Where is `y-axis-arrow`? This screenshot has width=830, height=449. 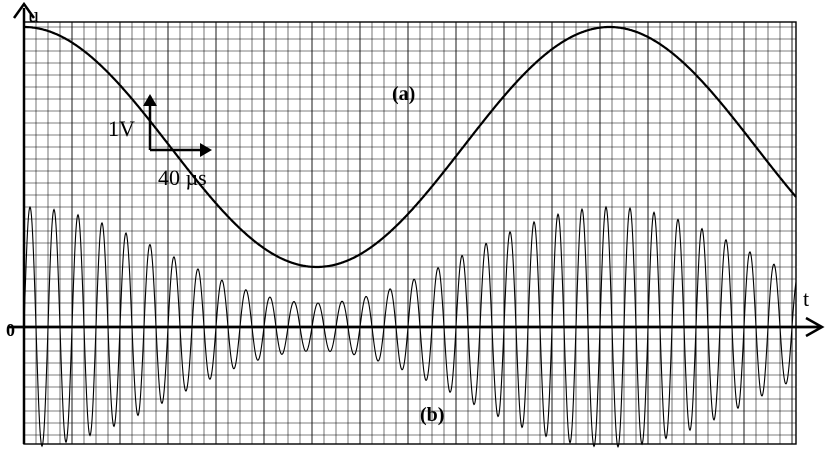 y-axis-arrow is located at coordinates (24, 10).